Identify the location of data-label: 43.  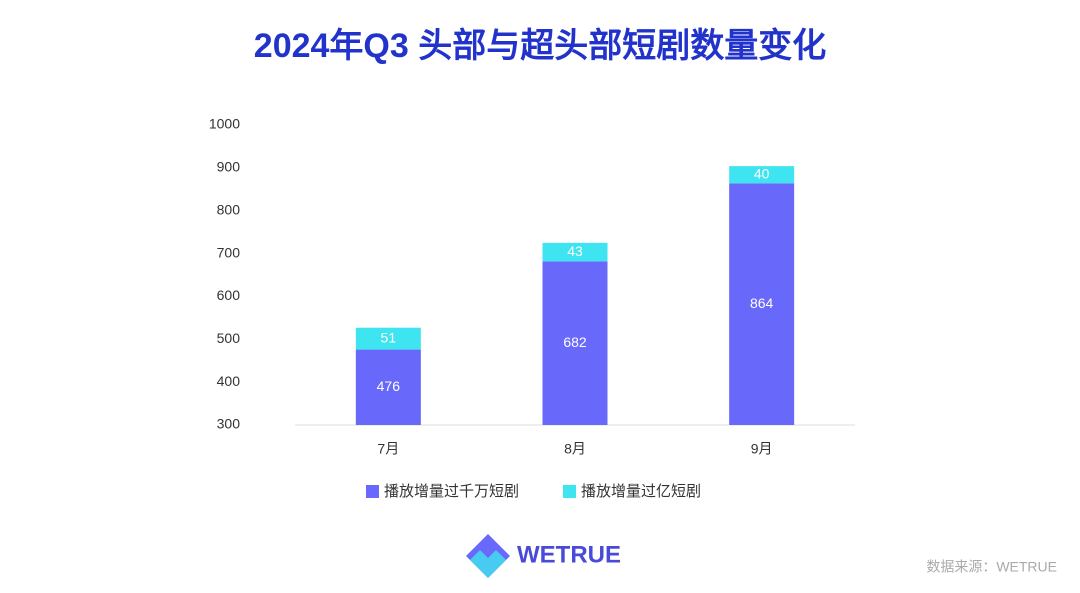
(575, 251).